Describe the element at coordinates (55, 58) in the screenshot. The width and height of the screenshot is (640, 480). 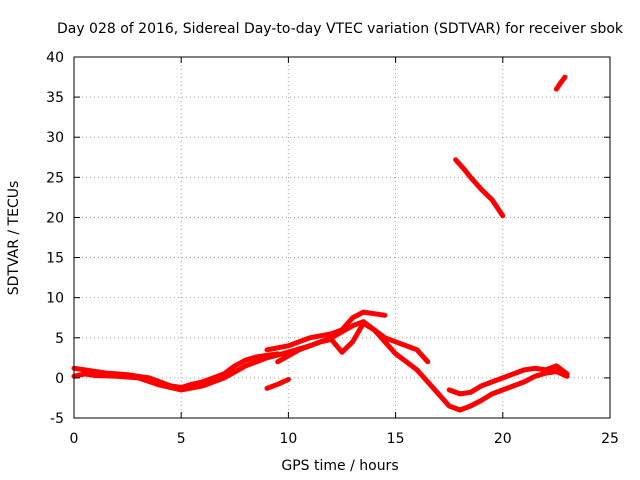
I see `y-tick-label: 40` at that location.